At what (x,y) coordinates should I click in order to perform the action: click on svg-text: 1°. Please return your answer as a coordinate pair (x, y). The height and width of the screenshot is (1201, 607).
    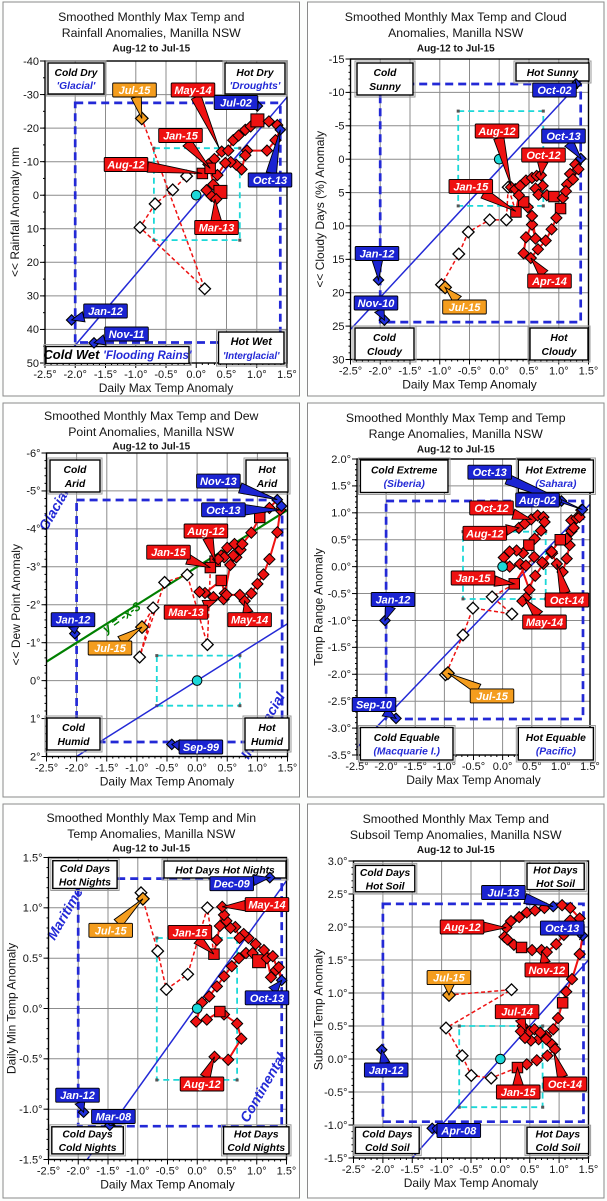
    Looking at the image, I should click on (35, 719).